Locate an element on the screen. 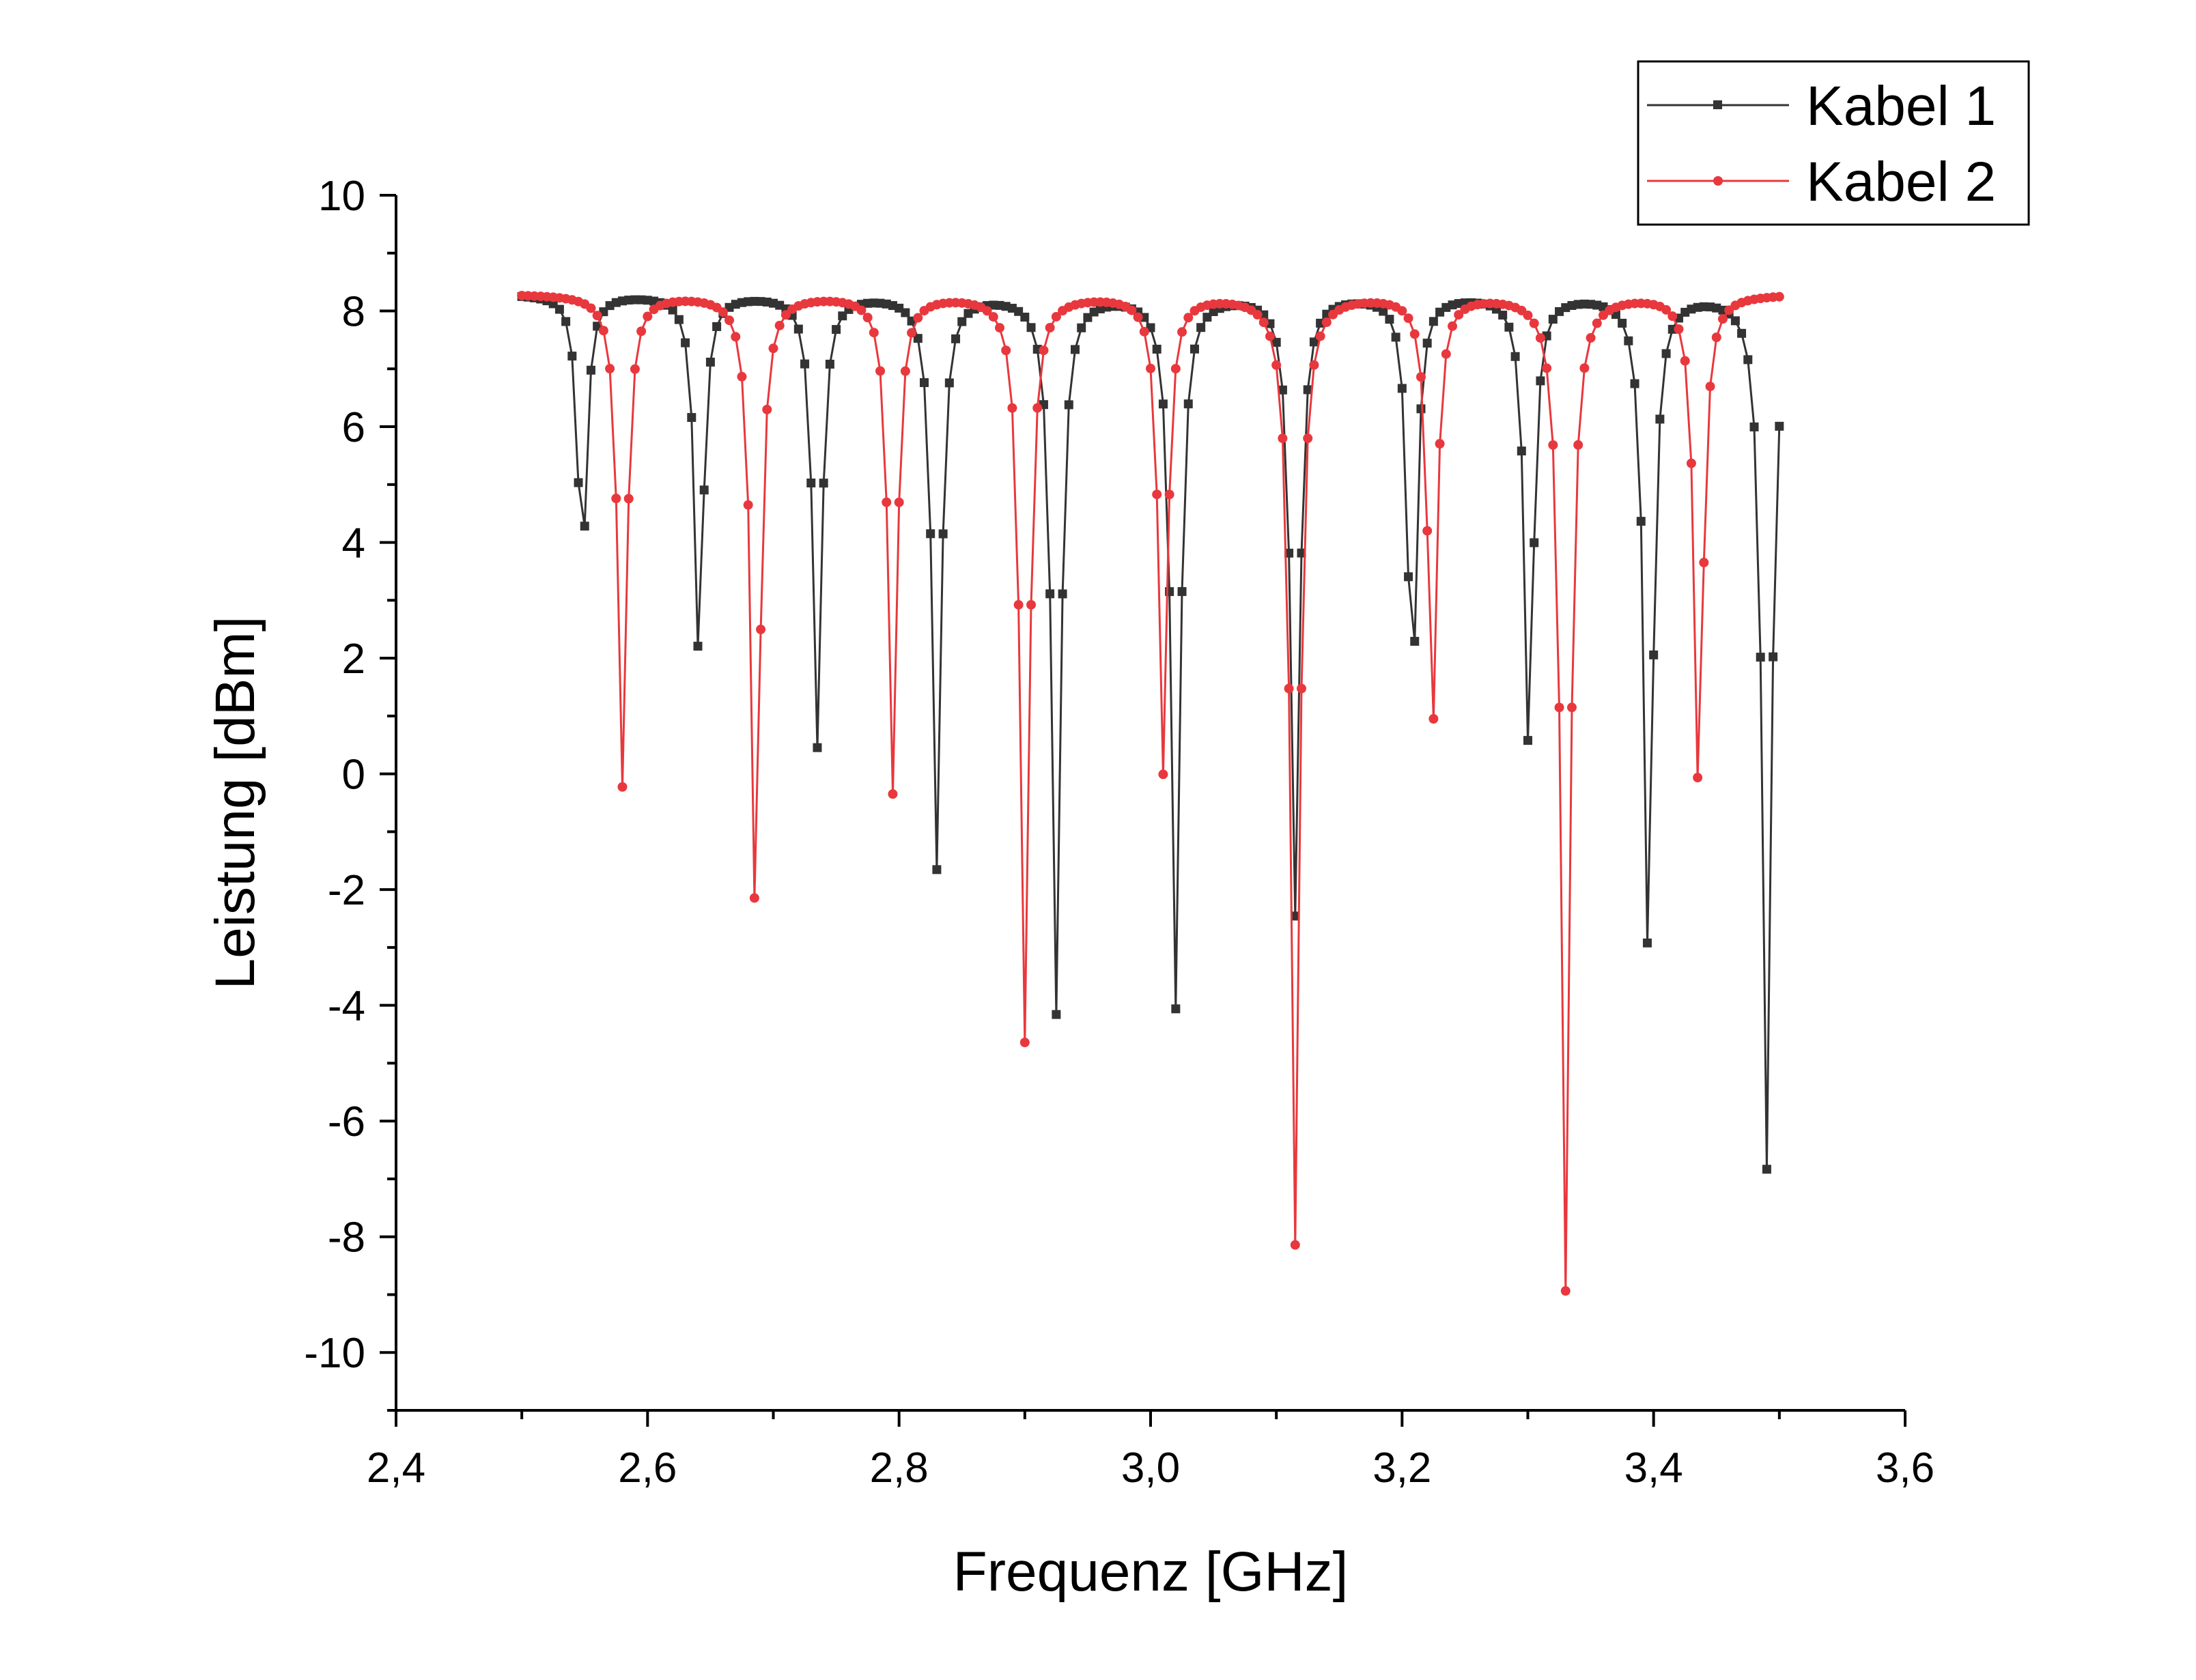 The width and height of the screenshot is (2196, 1680). y-tick-label: 2 is located at coordinates (353, 659).